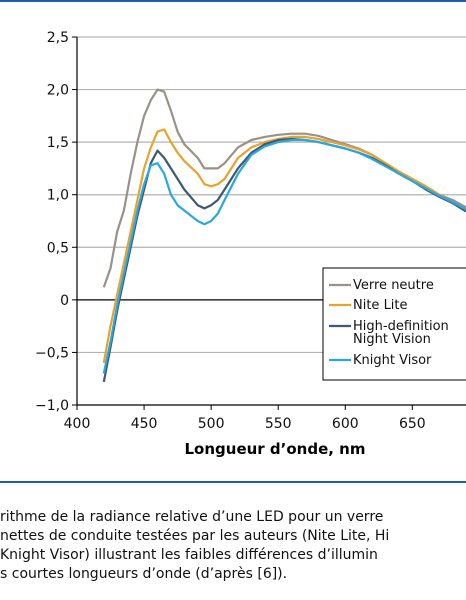 This screenshot has height=600, width=466. Describe the element at coordinates (52, 353) in the screenshot. I see `y-tick-label: −0,5` at that location.